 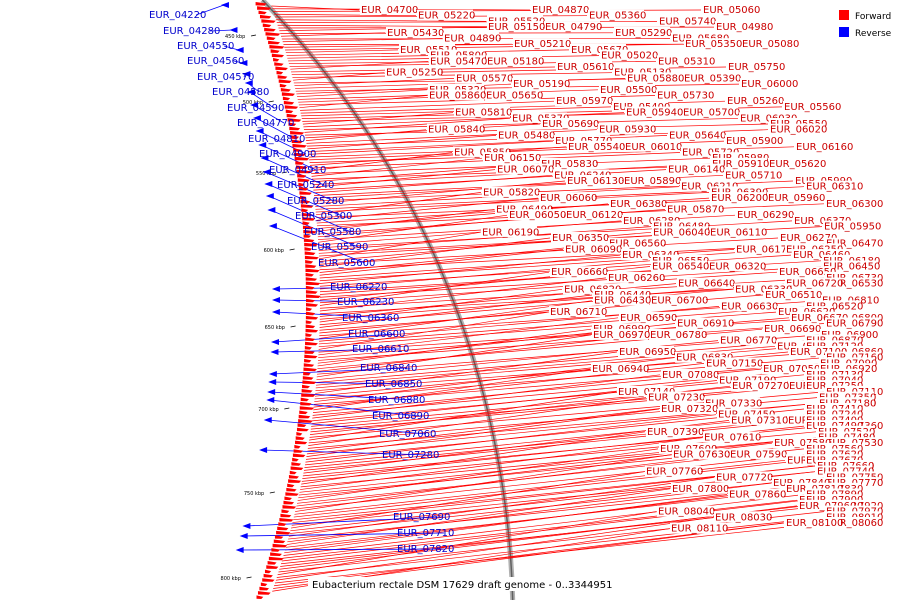 I want to click on forward-gene-label: EUR_05610, so click(x=585, y=67).